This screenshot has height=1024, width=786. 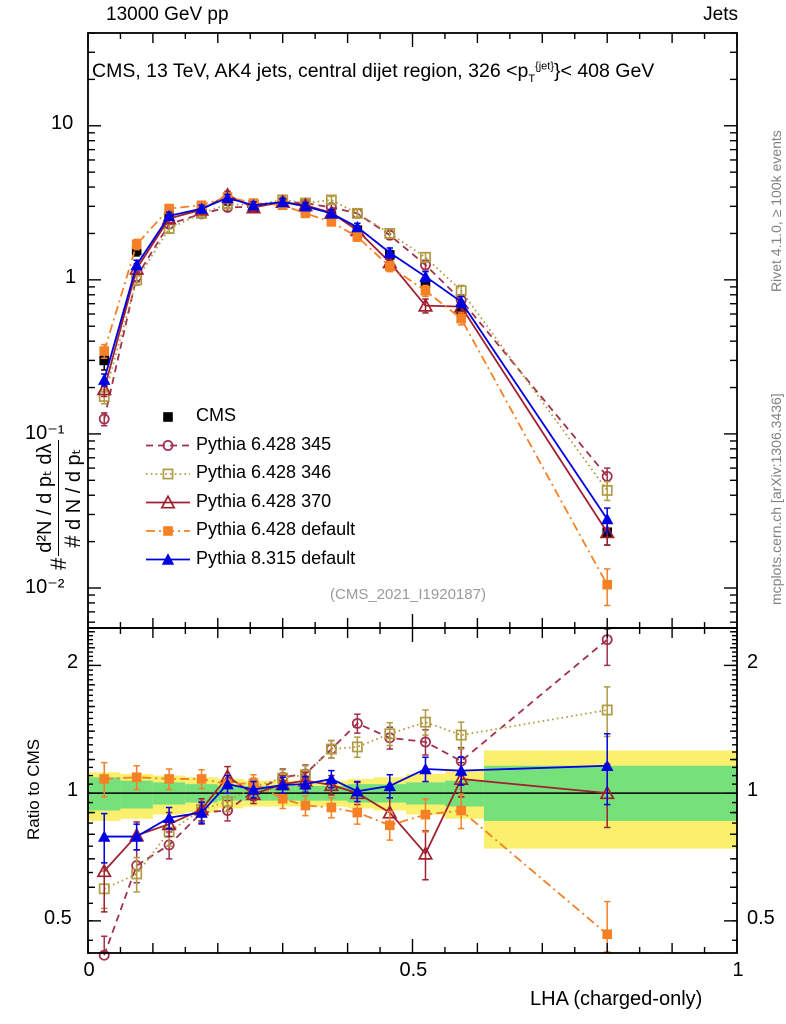 I want to click on ratio-tick-label-right: 2, so click(x=753, y=662).